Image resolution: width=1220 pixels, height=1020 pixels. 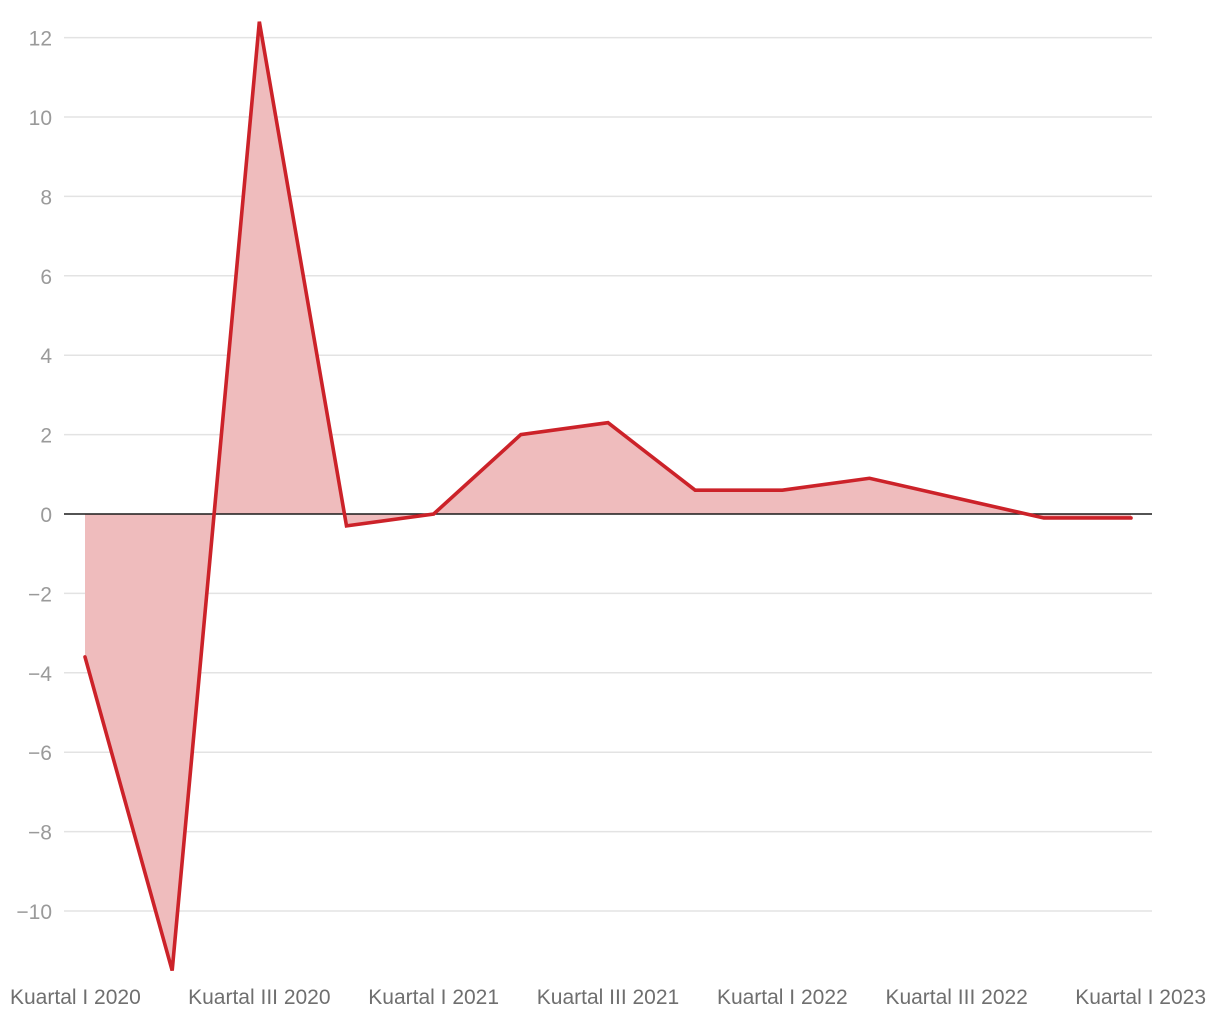 What do you see at coordinates (34, 912) in the screenshot?
I see `y-tick-label: −10` at bounding box center [34, 912].